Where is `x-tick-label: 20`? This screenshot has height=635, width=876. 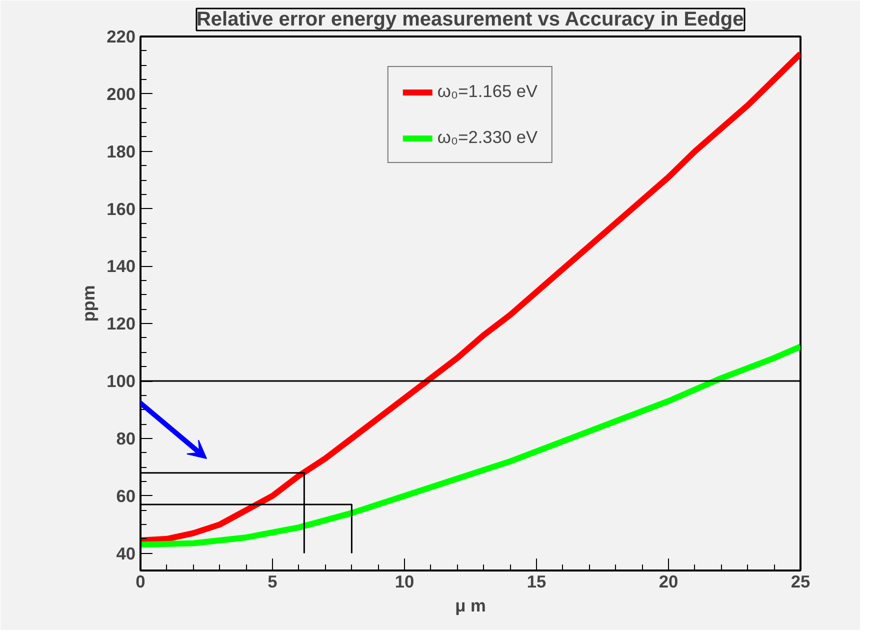
x-tick-label: 20 is located at coordinates (668, 582).